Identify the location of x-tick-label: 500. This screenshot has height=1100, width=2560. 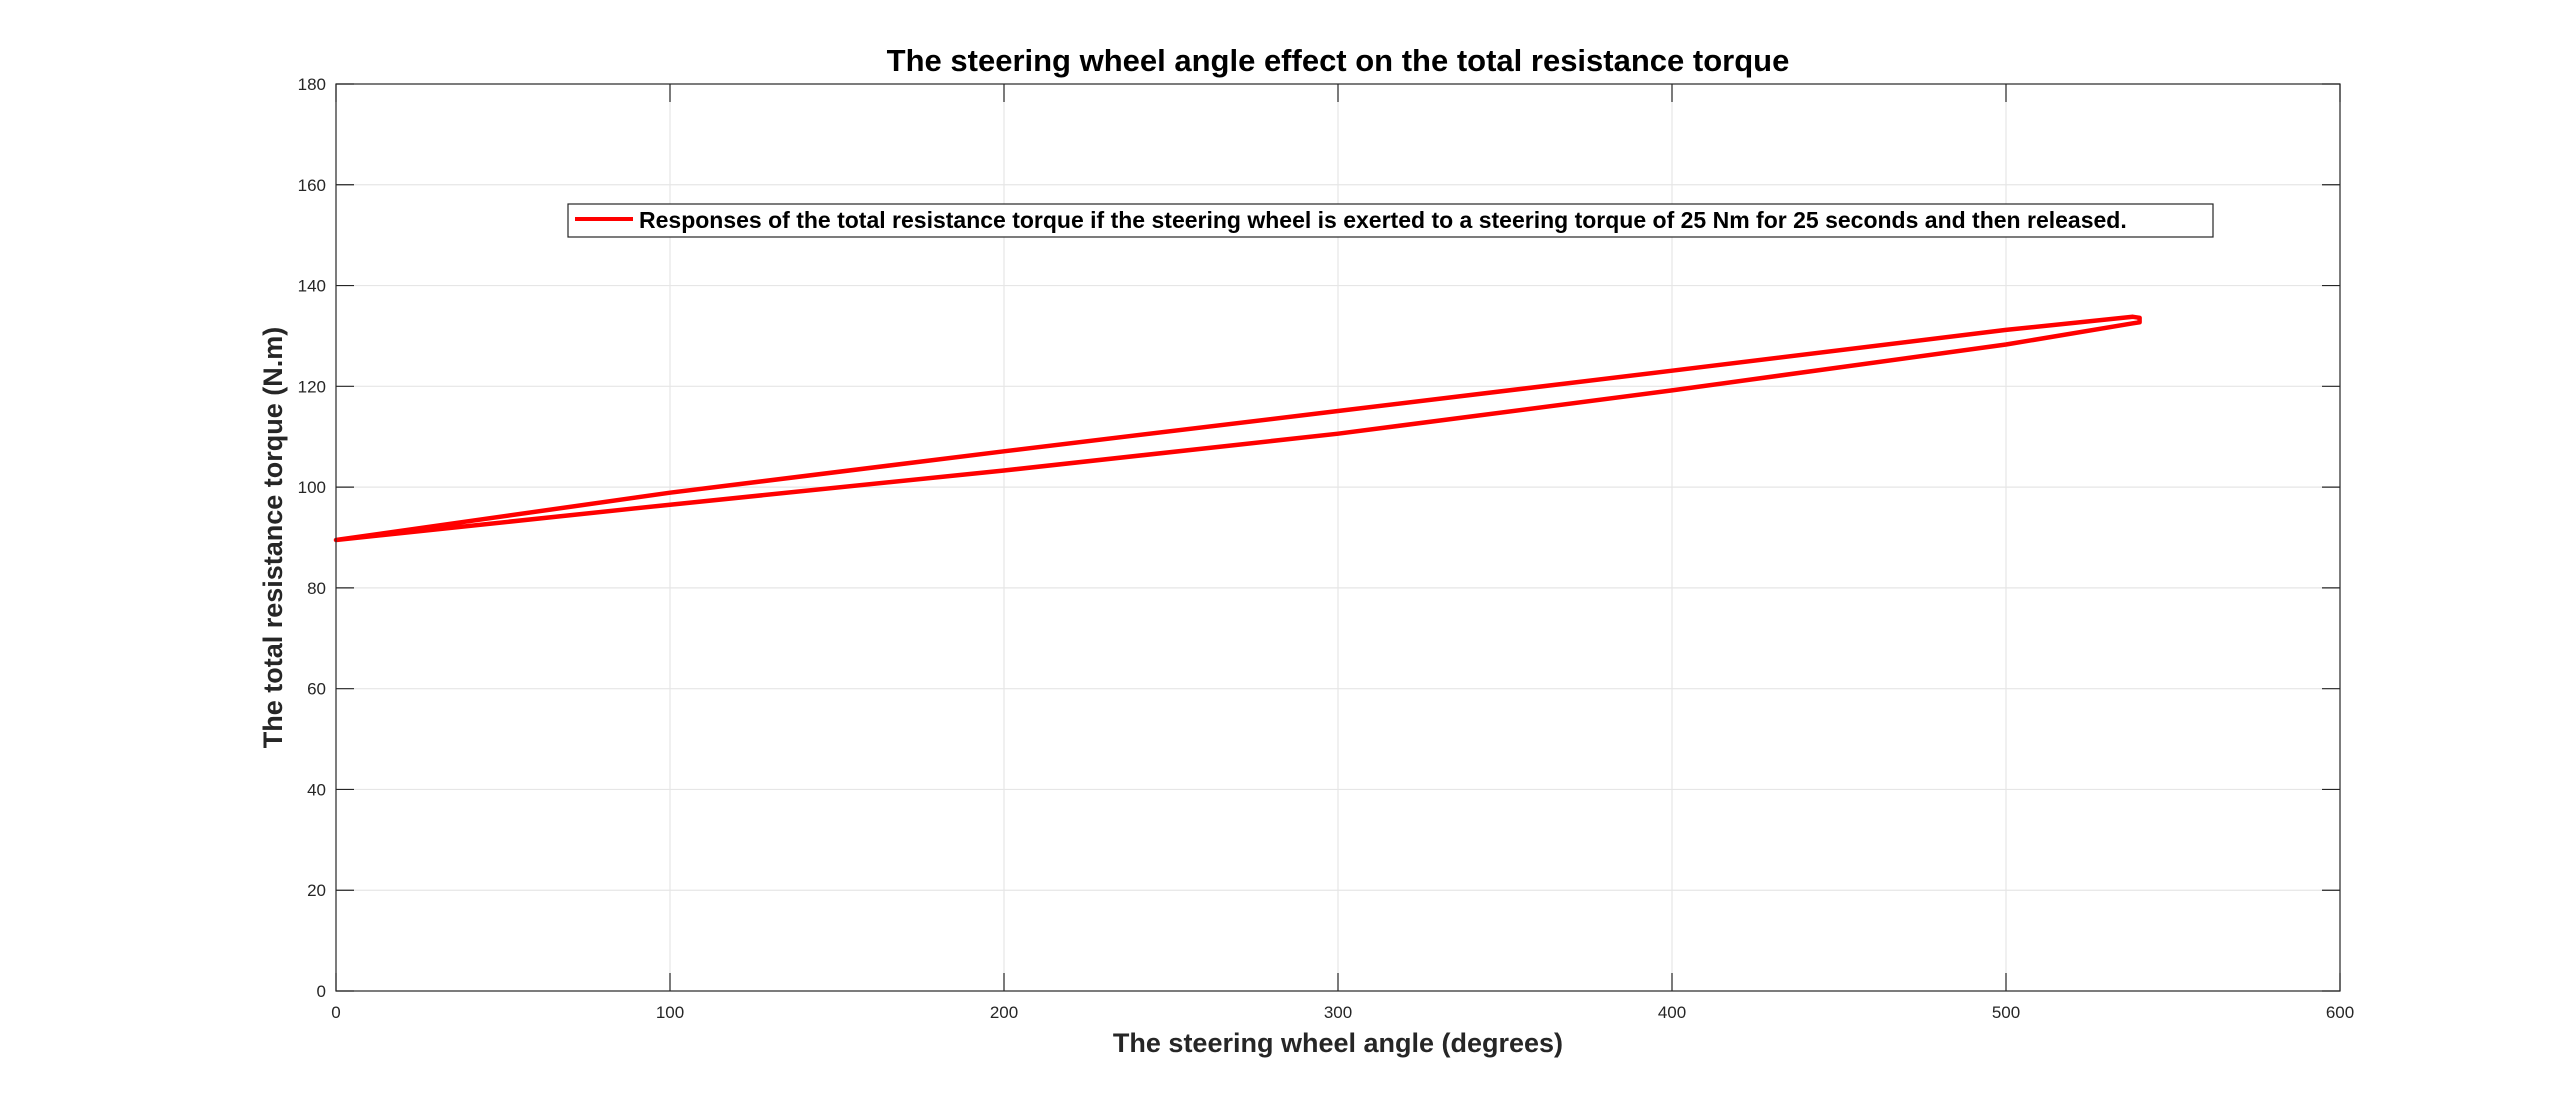
(2006, 1012).